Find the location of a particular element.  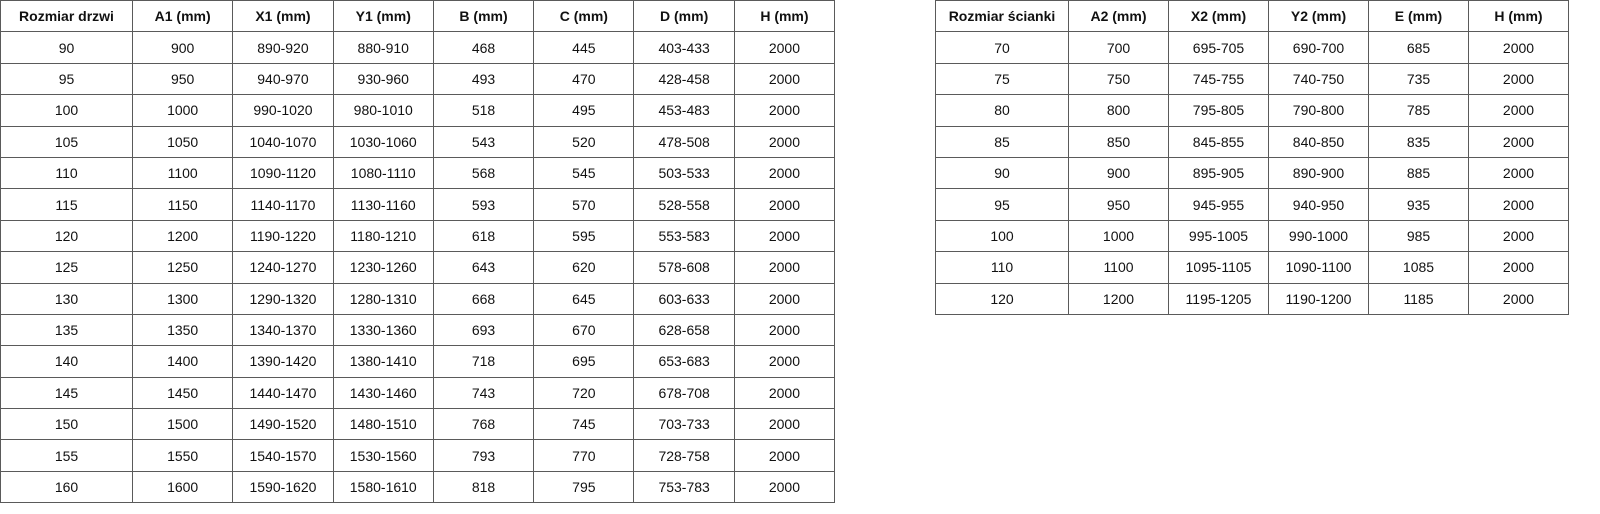

table-cell: 645 is located at coordinates (584, 298).